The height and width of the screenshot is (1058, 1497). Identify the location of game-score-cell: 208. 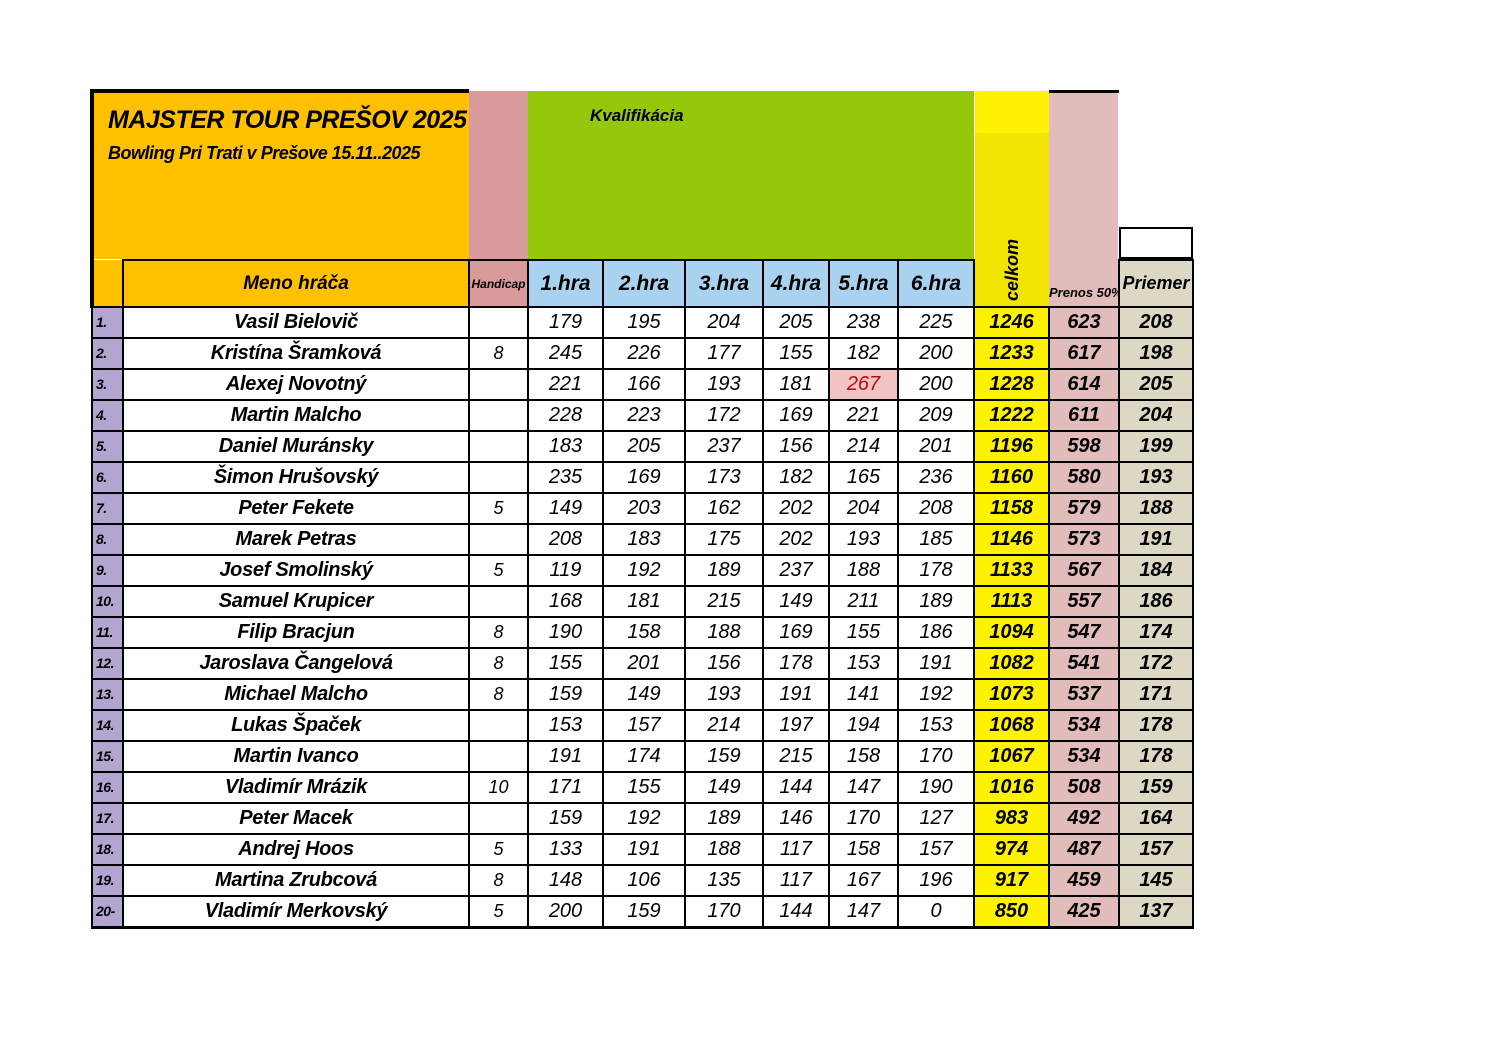
(565, 539).